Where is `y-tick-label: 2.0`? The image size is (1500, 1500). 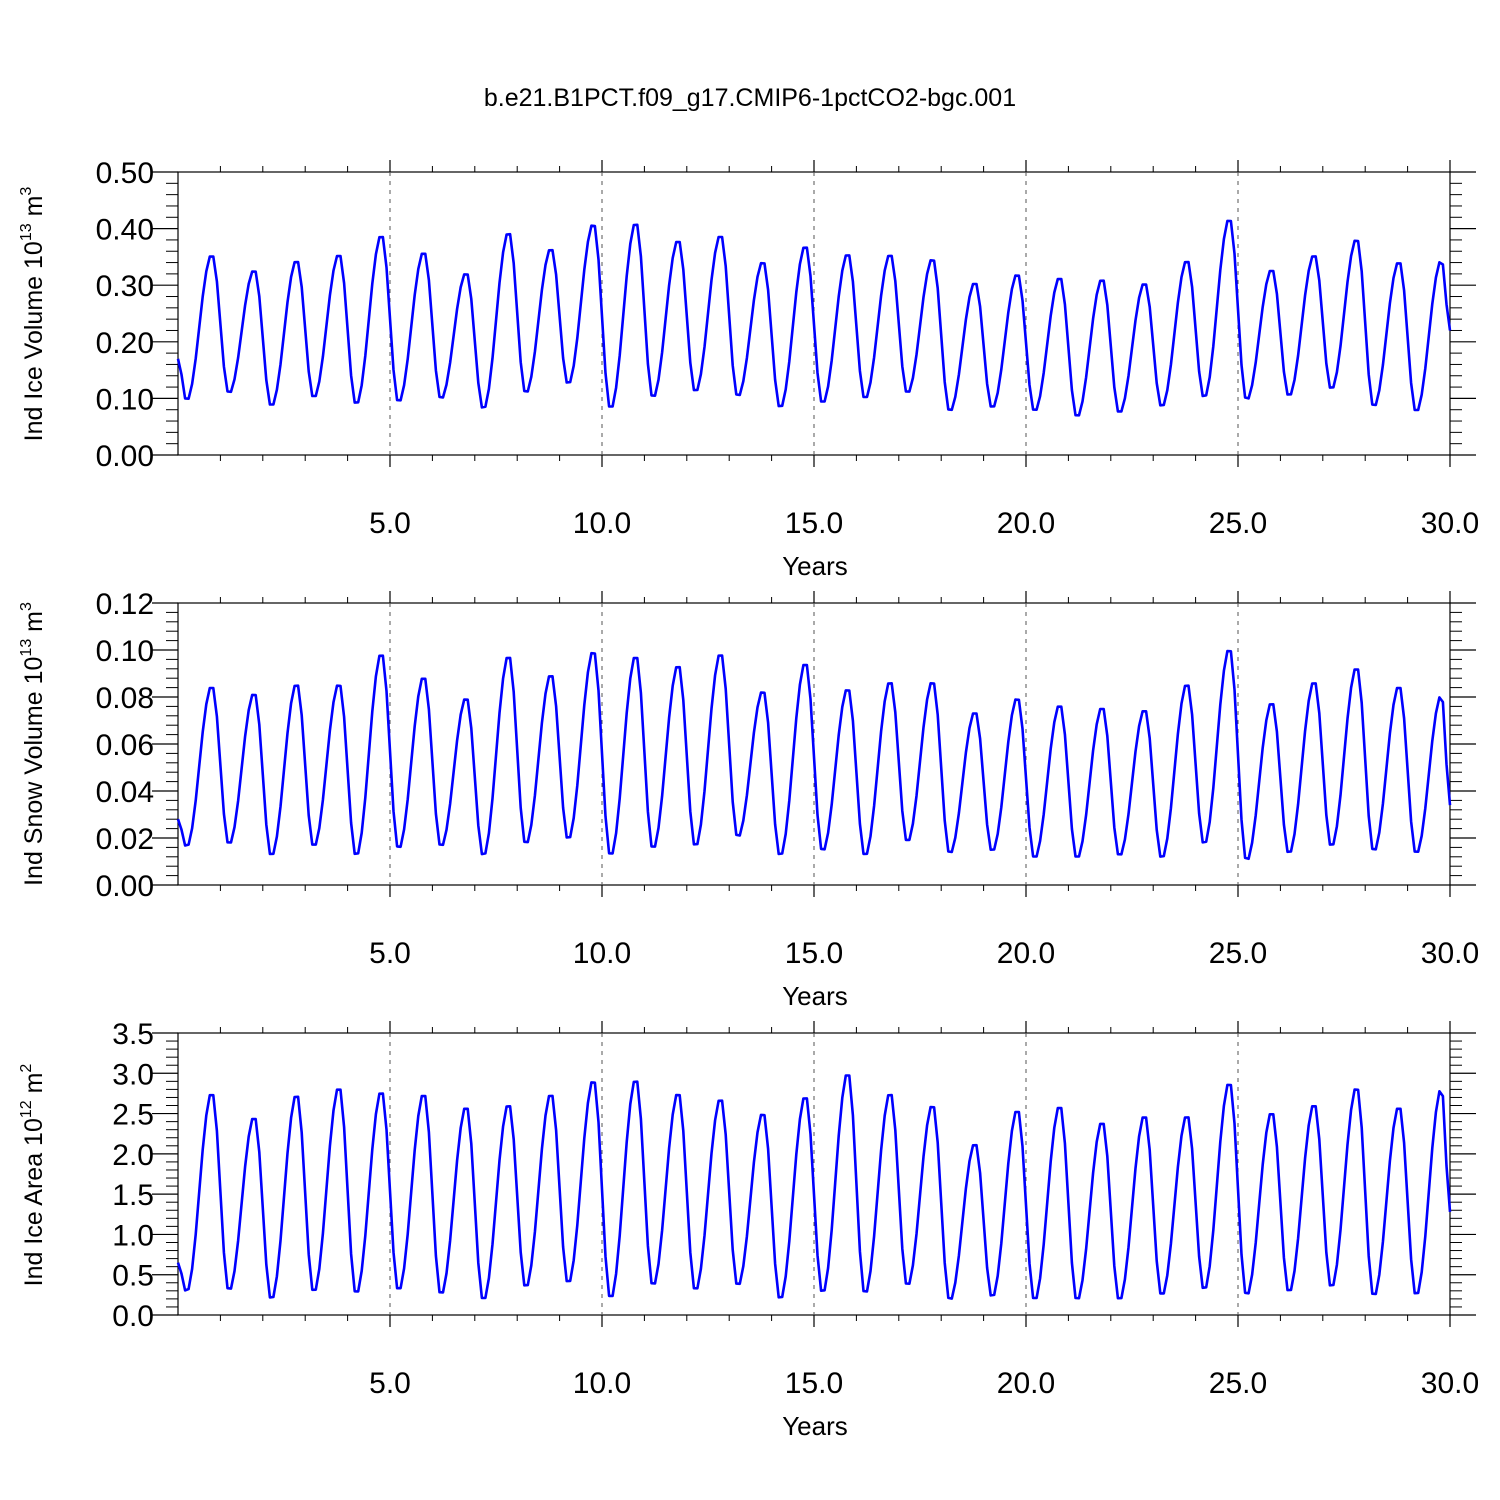
y-tick-label: 2.0 is located at coordinates (133, 1155).